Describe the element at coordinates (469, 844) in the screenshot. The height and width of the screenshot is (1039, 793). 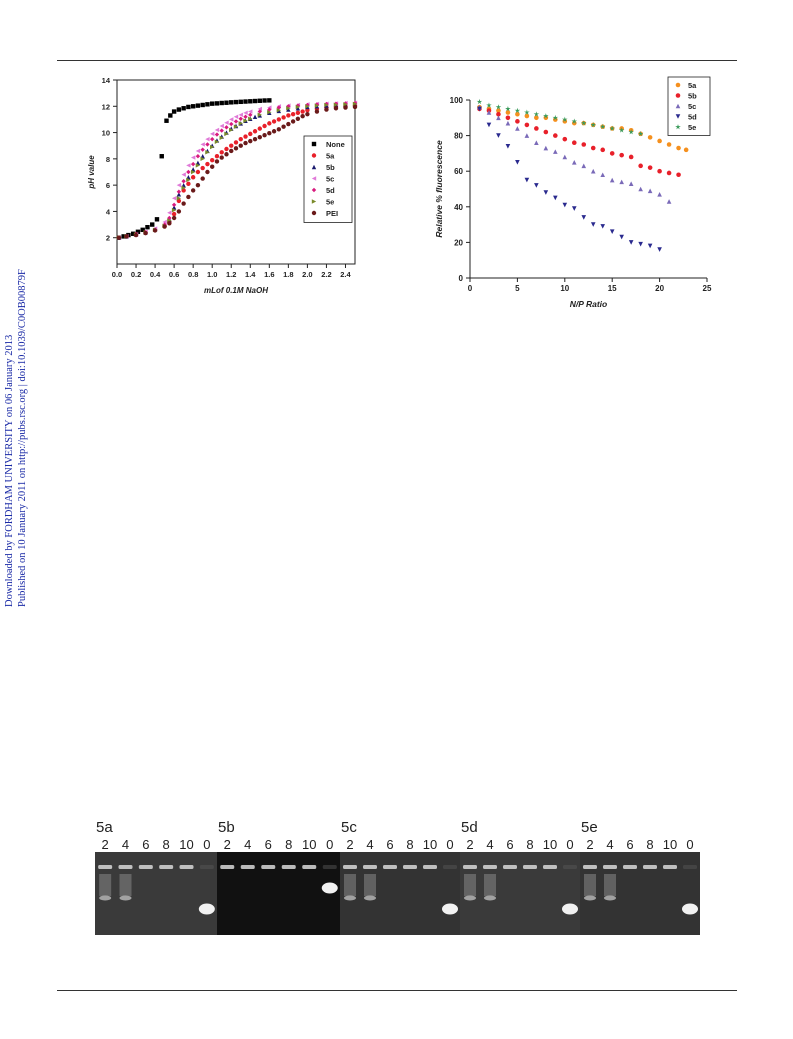
I see `gel-lane-label: 2` at that location.